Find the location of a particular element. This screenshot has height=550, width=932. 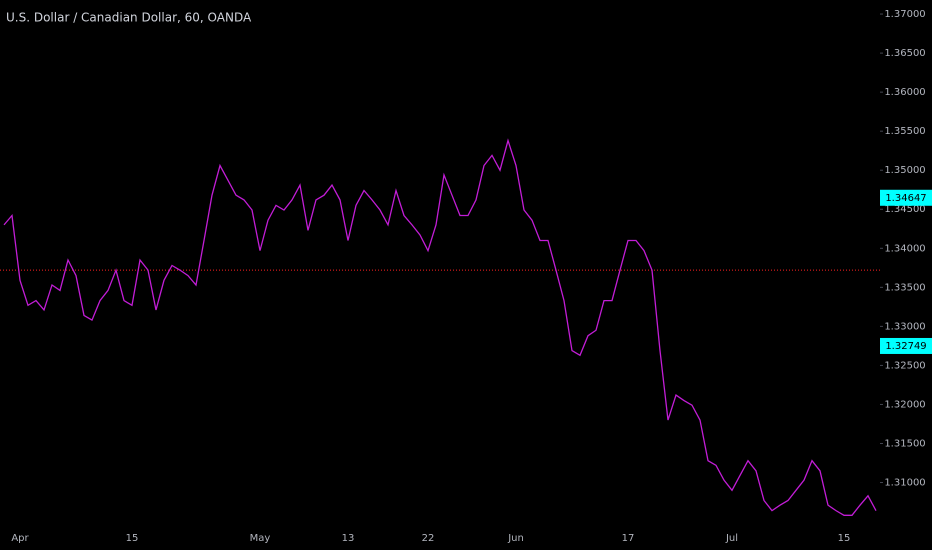

price-tag-label: 1.34647 is located at coordinates (905, 198).